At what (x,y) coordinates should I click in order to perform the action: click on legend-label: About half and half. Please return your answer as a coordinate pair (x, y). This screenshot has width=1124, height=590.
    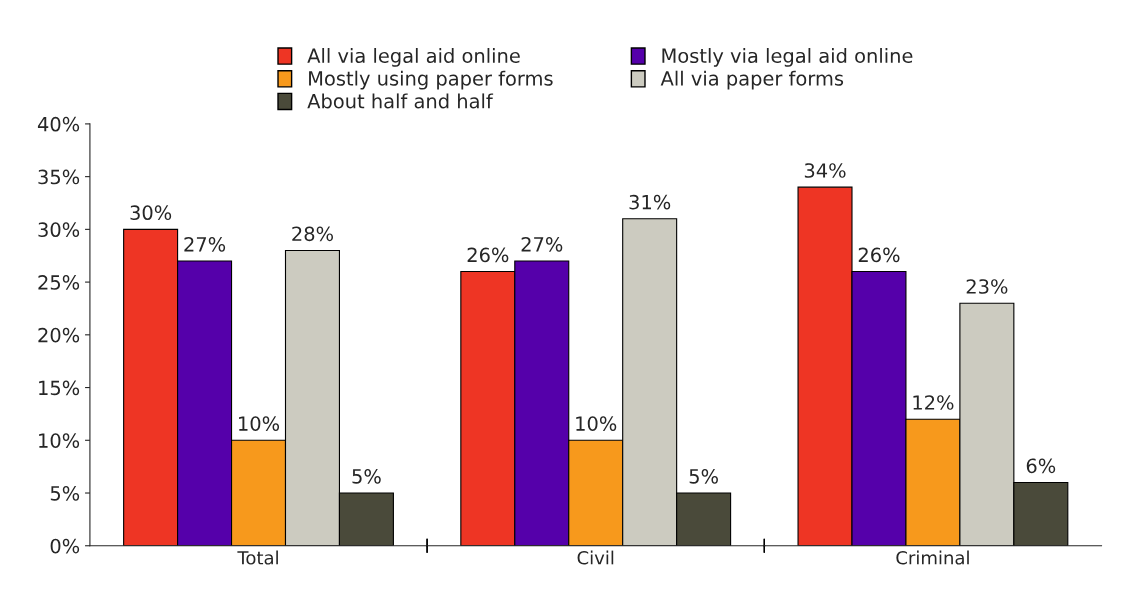
    Looking at the image, I should click on (400, 101).